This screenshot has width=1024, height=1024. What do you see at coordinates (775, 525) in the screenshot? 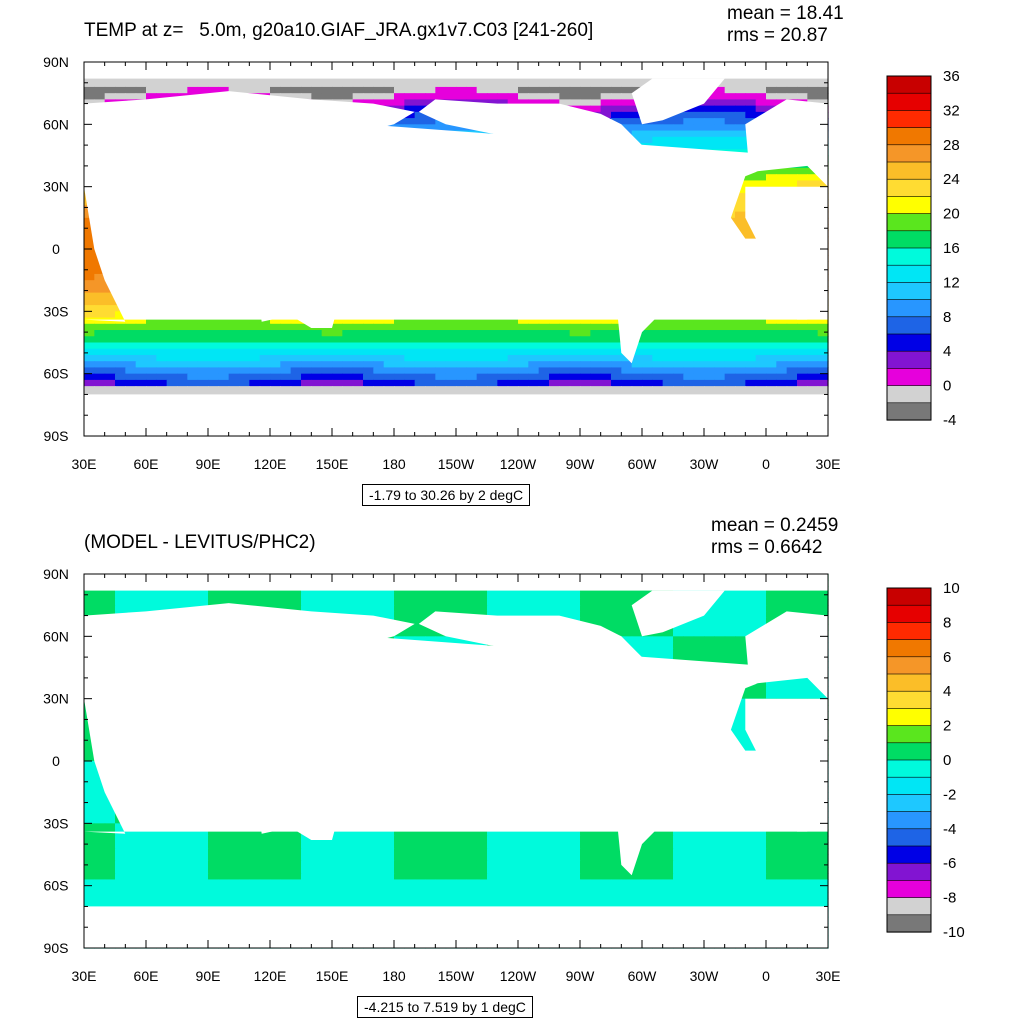
I see `mean-label: mean = 0.2459` at bounding box center [775, 525].